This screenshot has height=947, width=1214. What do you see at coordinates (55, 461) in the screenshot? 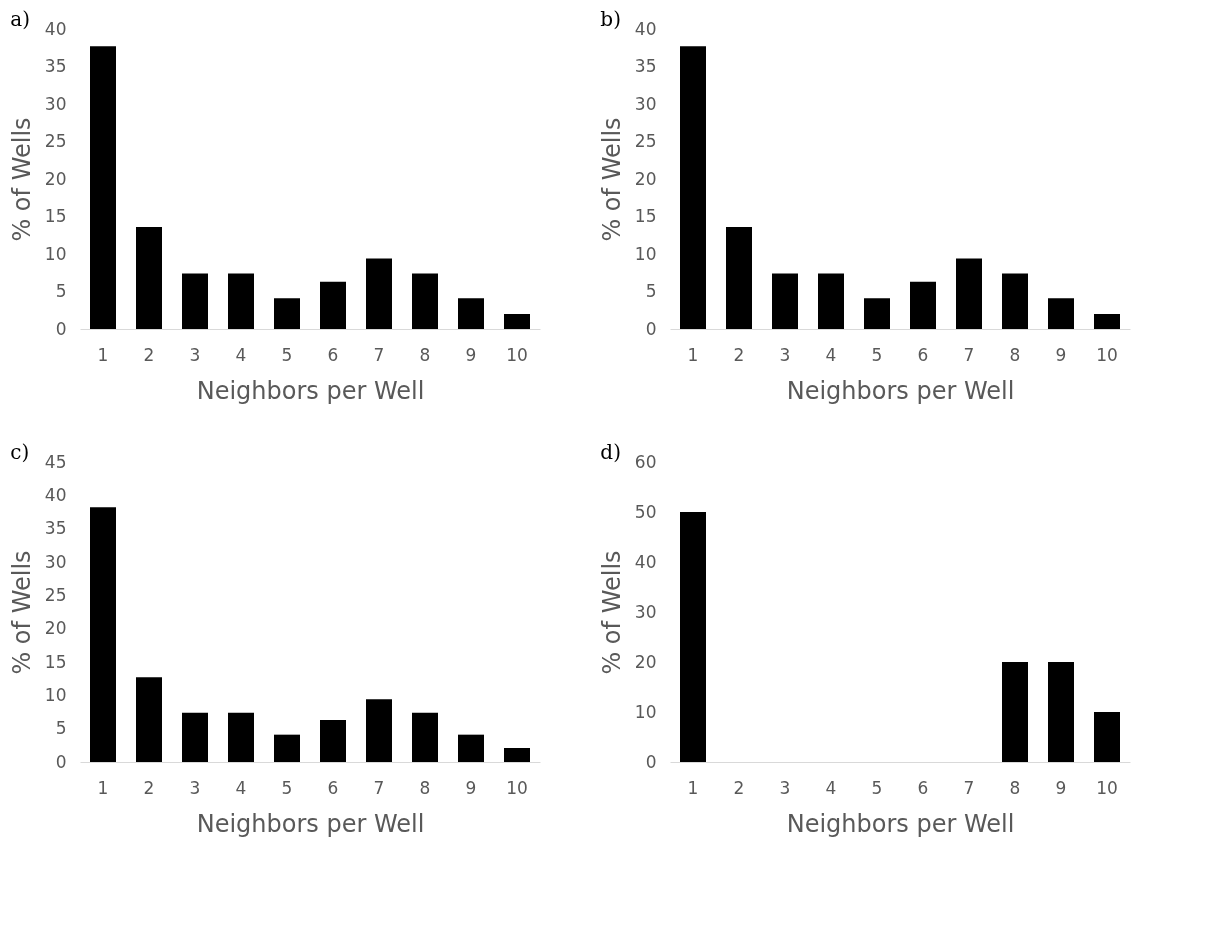
I see `y-tick-label: 45` at bounding box center [55, 461].